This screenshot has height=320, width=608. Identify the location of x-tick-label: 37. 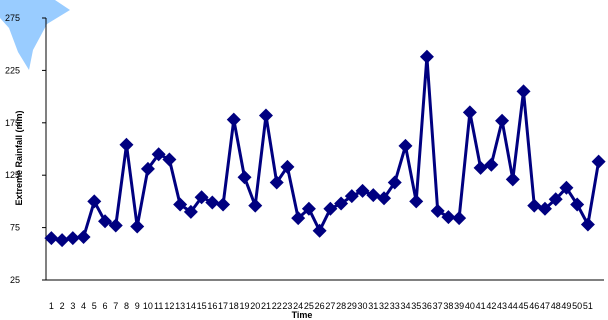
(438, 306).